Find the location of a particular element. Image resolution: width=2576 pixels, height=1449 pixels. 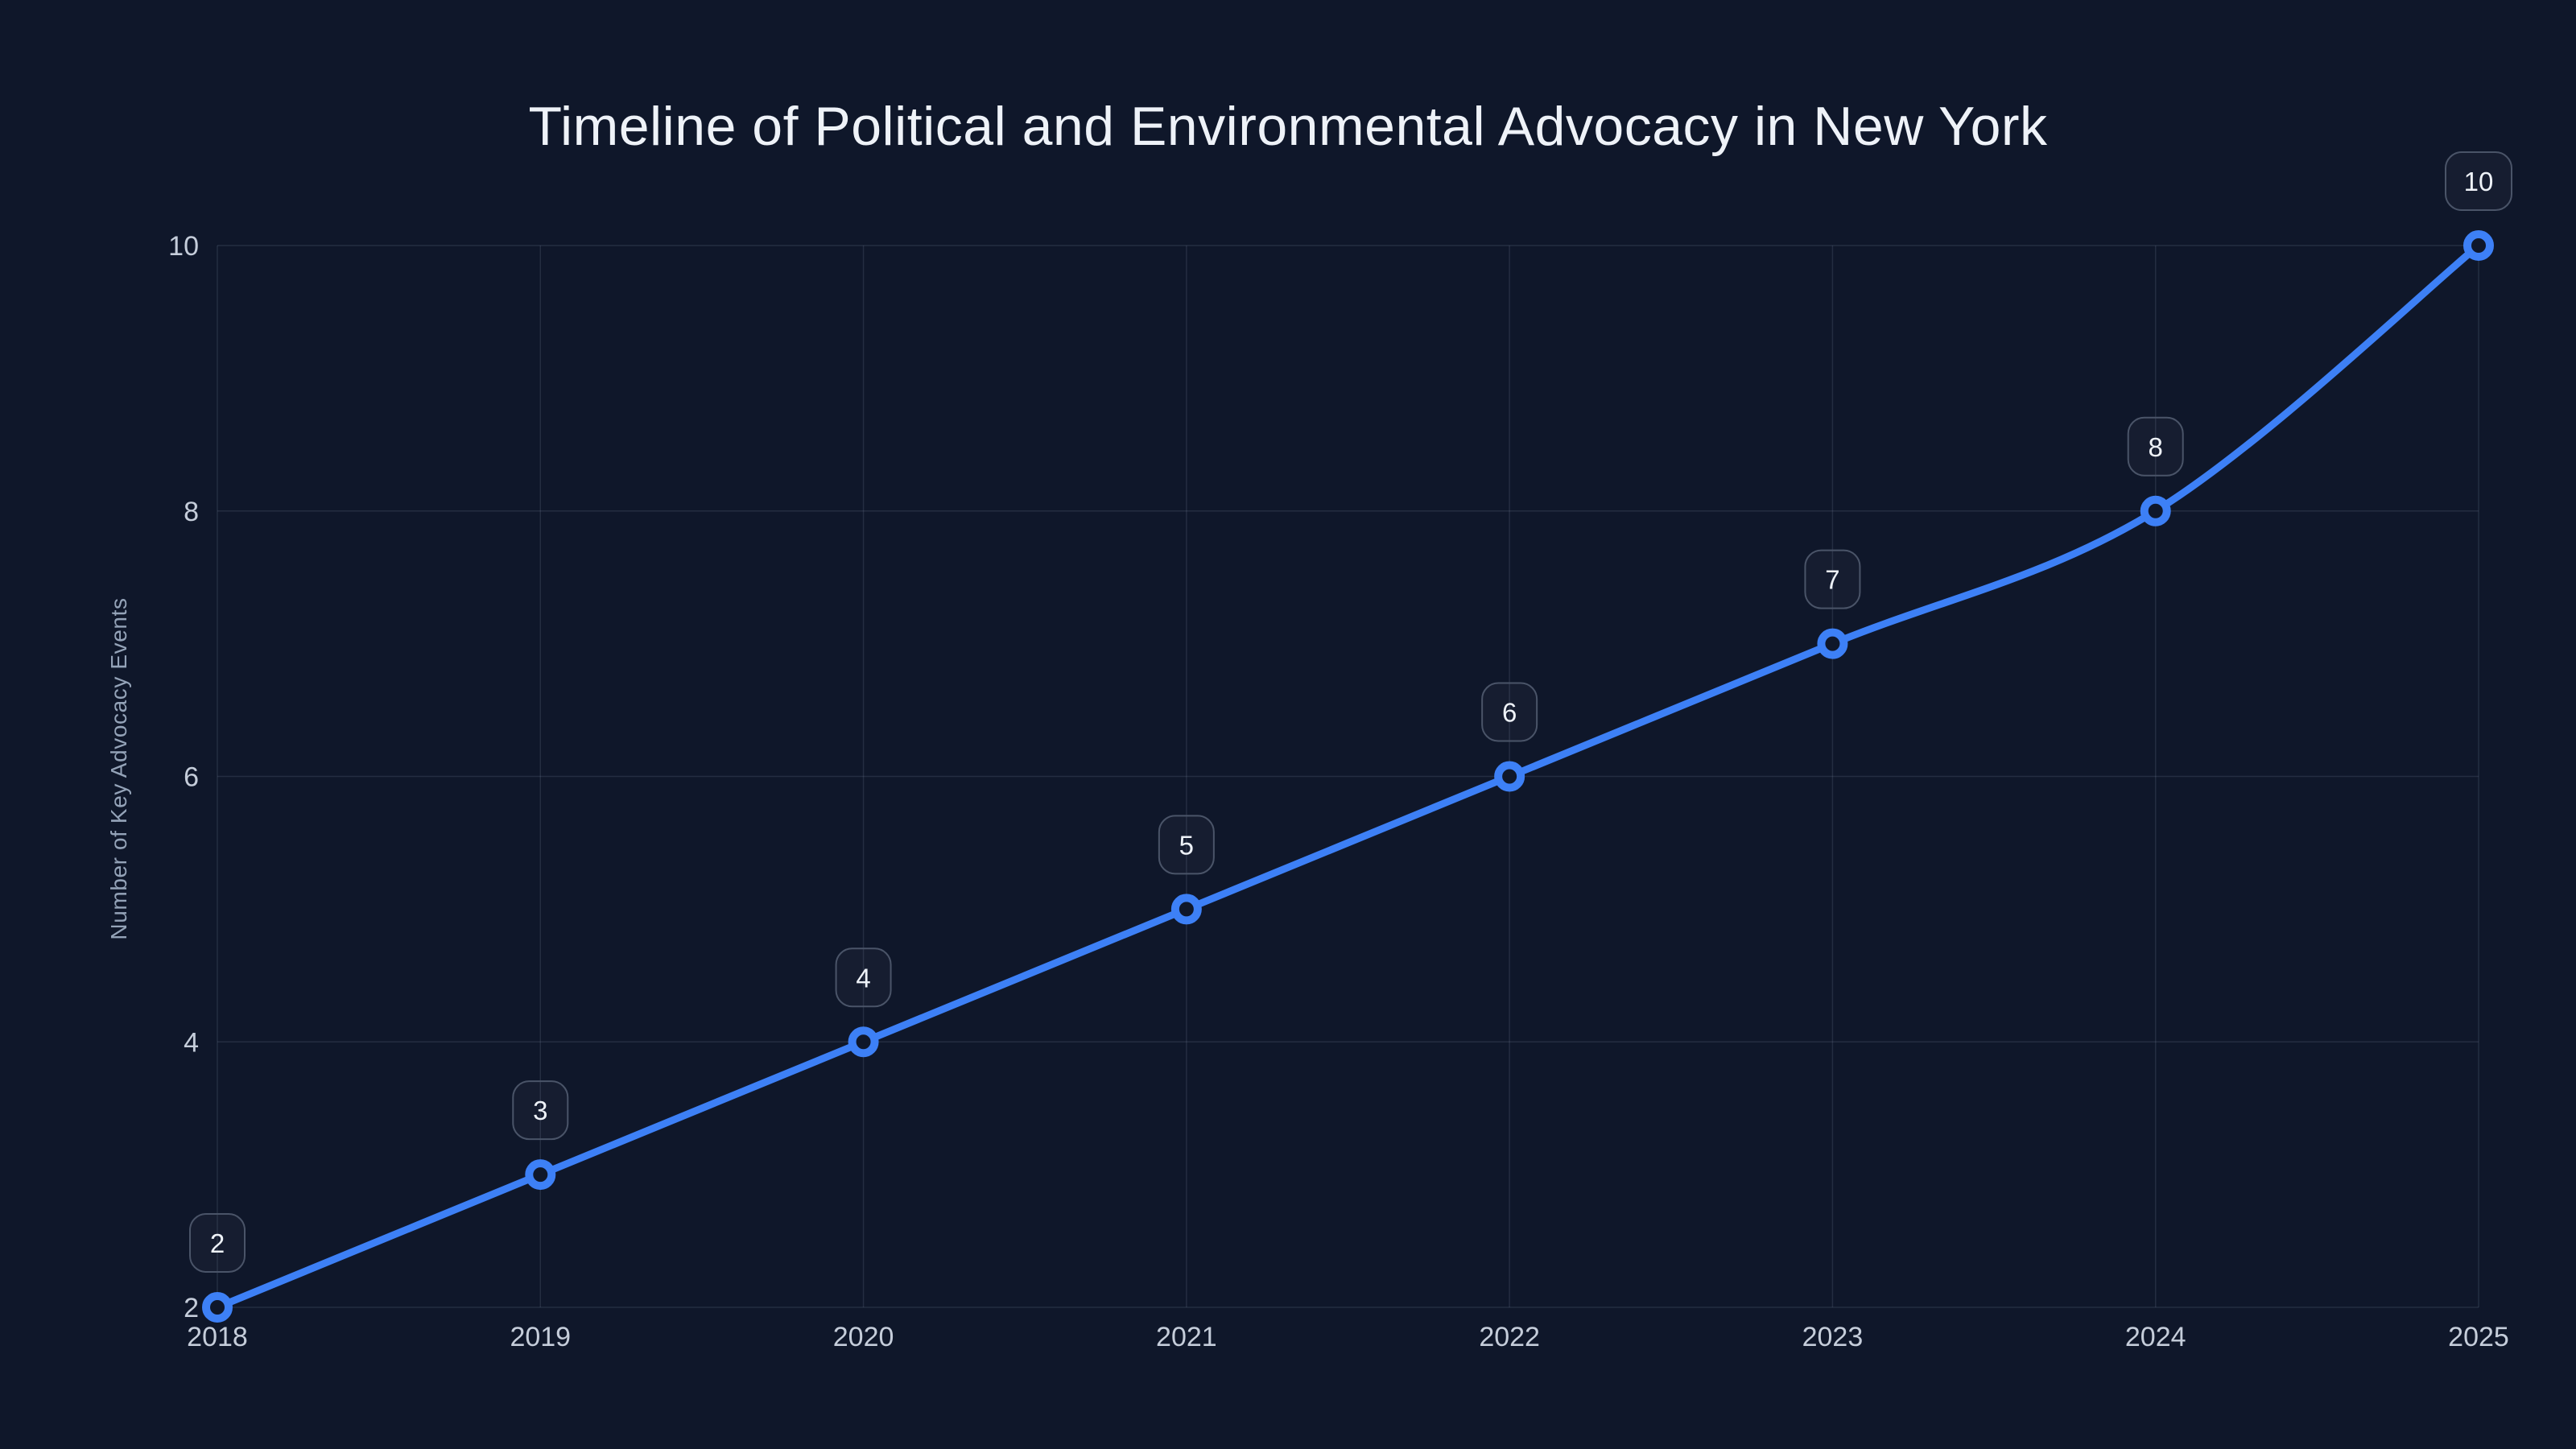

point-label-text: 5 is located at coordinates (1186, 845).